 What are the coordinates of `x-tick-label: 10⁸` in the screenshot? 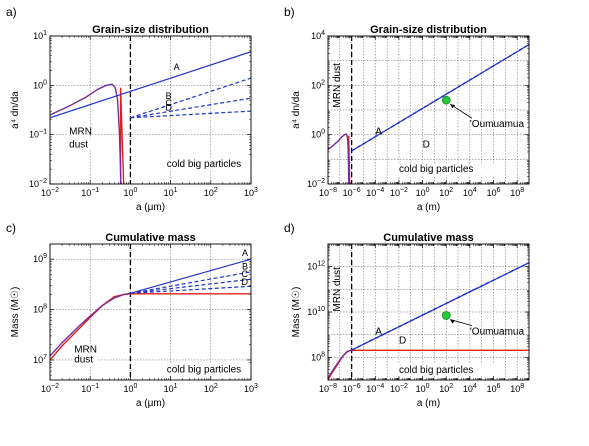 It's located at (517, 192).